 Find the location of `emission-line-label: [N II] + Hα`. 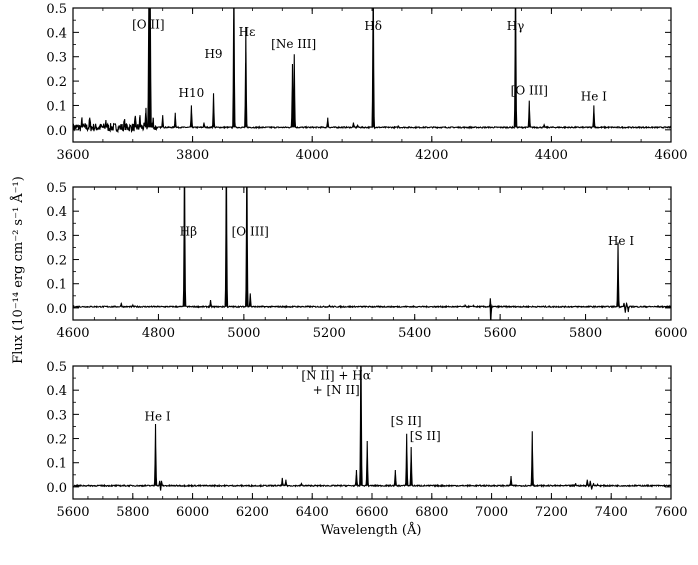

emission-line-label: [N II] + Hα is located at coordinates (335, 375).